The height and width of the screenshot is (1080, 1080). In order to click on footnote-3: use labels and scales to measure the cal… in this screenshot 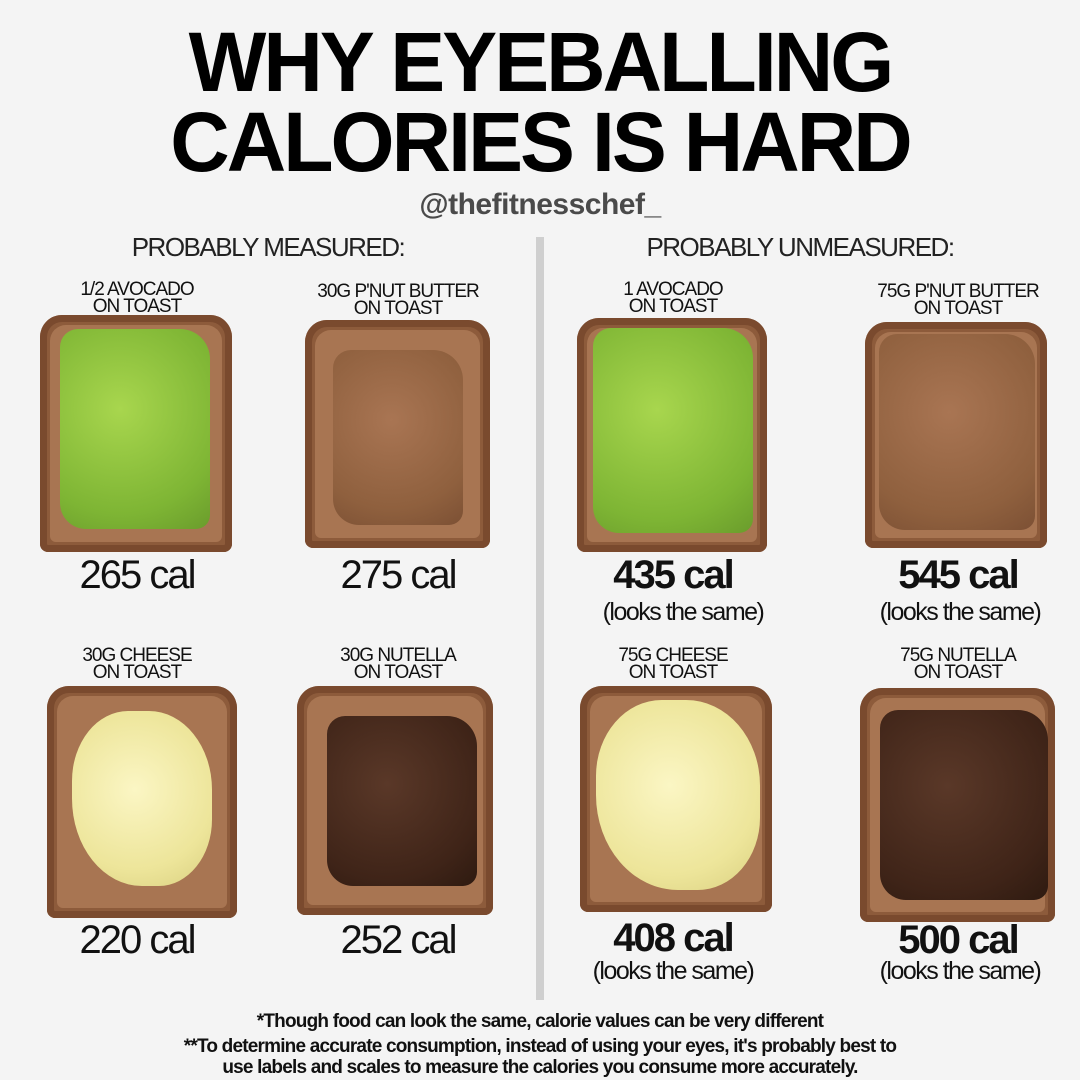, I will do `click(540, 1067)`.